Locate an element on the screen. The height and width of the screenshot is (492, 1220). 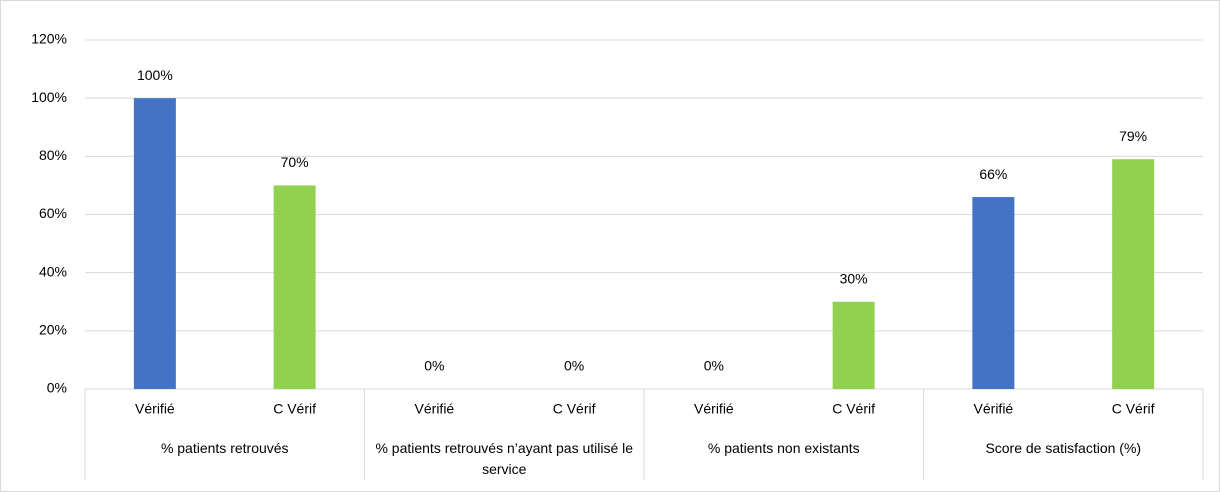
data-label: 79% is located at coordinates (1133, 136).